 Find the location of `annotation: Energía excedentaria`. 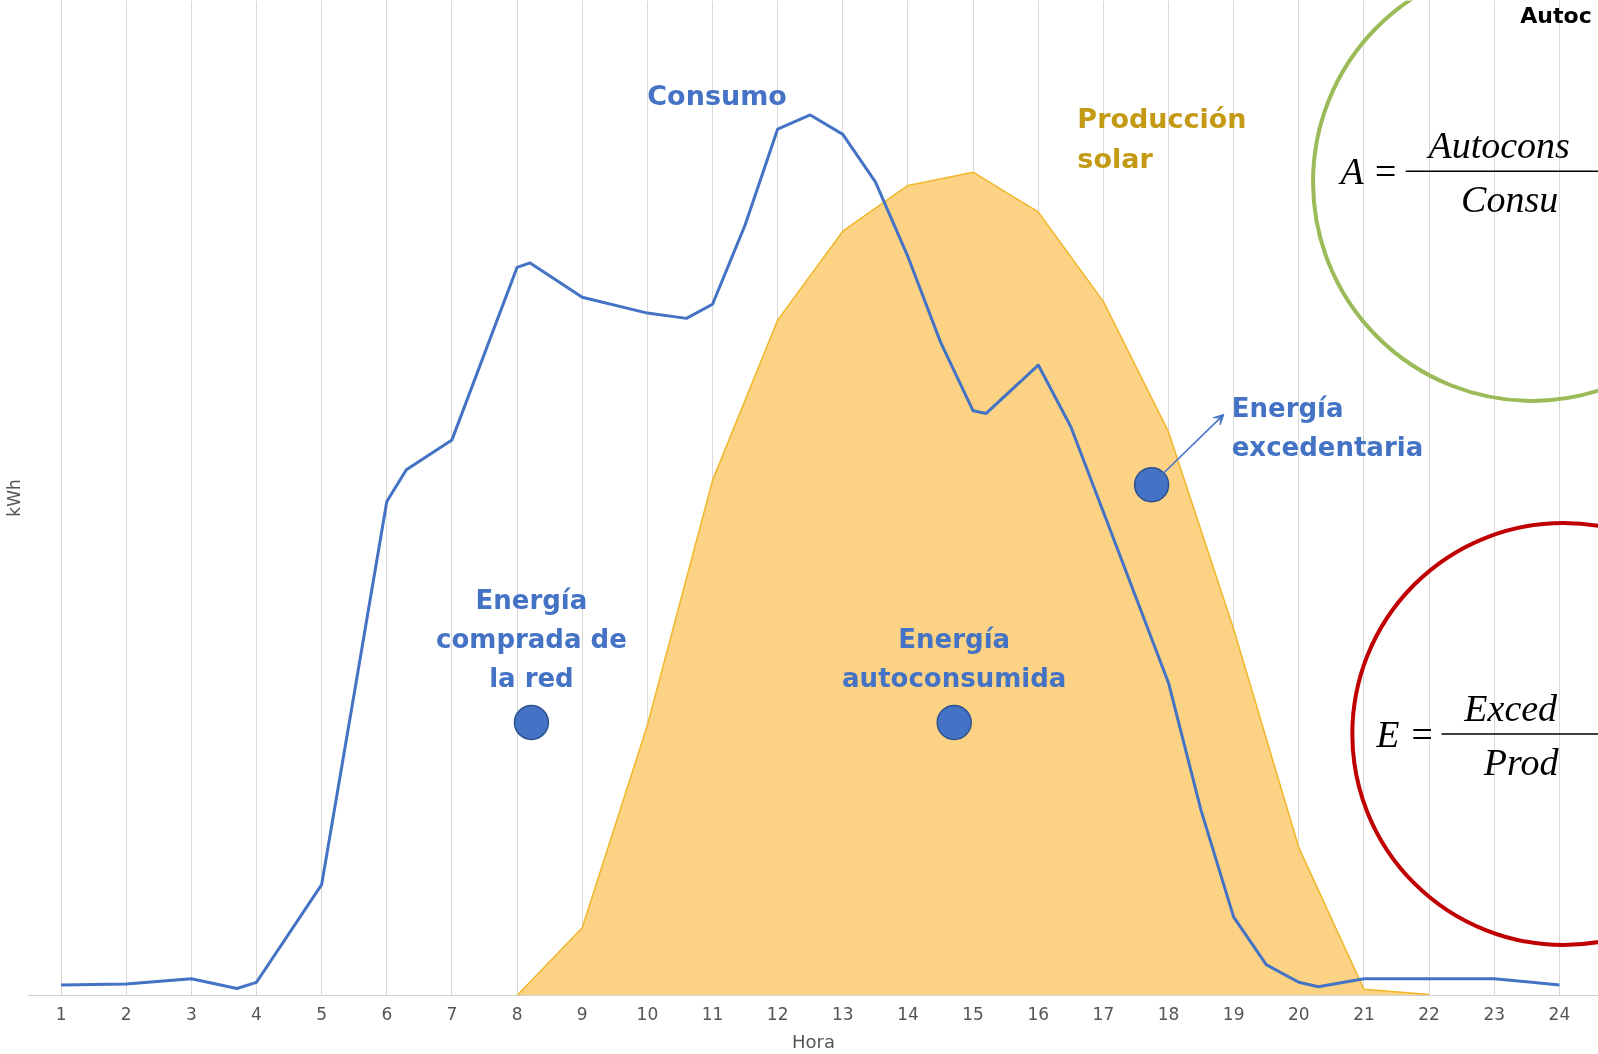

annotation: Energía excedentaria is located at coordinates (1327, 428).